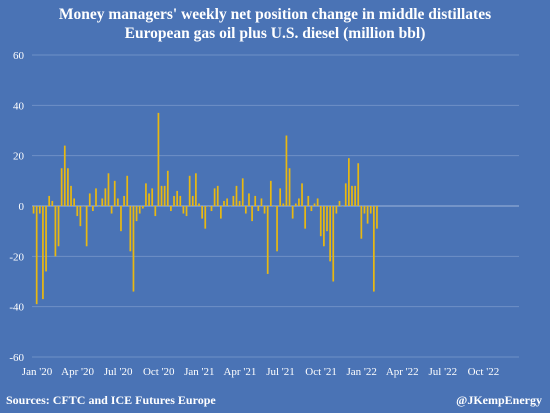 This screenshot has width=550, height=413. I want to click on y-tick-label: -60, so click(16, 358).